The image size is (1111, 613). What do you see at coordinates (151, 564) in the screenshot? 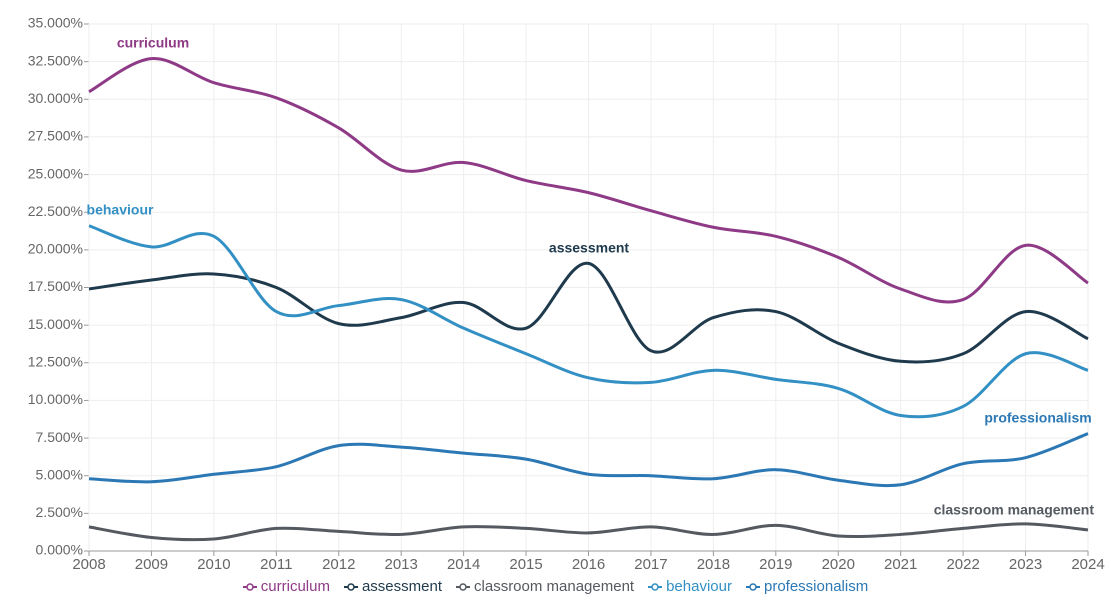
I see `x-tick-label: 2009` at bounding box center [151, 564].